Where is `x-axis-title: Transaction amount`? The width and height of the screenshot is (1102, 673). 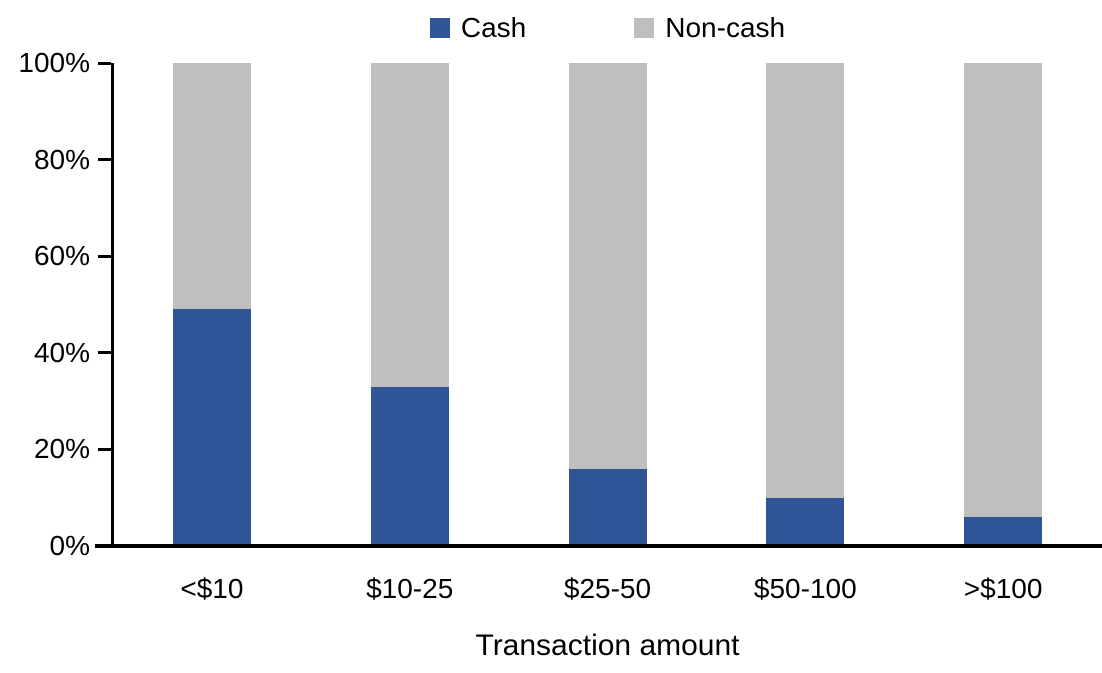
x-axis-title: Transaction amount is located at coordinates (607, 645).